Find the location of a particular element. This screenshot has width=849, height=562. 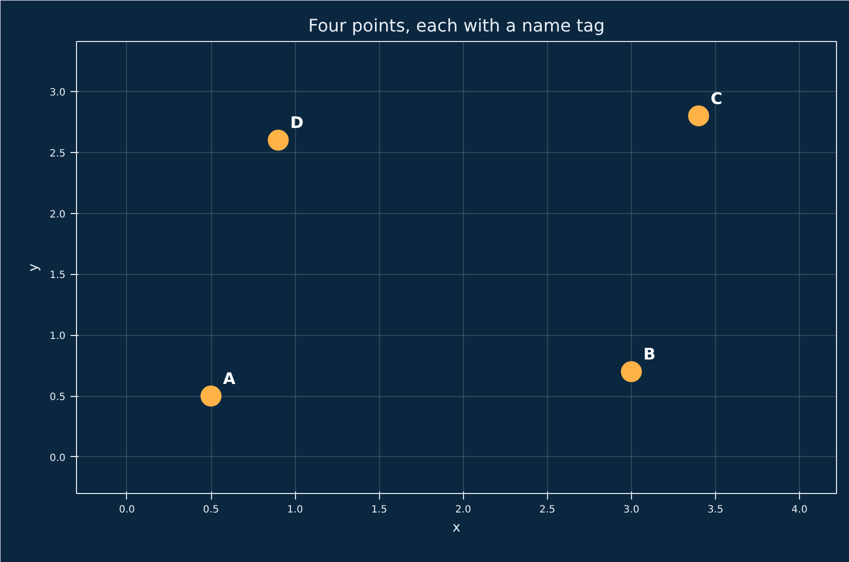

y-tick-label: 3.0 is located at coordinates (58, 92).